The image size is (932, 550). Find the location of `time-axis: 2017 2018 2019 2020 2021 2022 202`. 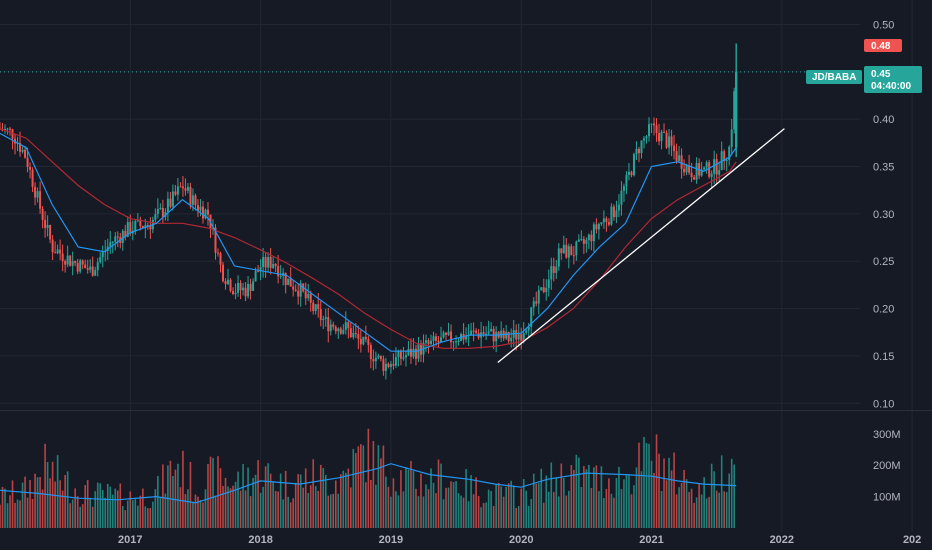

time-axis: 2017 2018 2019 2020 2021 2022 202 is located at coordinates (519, 540).